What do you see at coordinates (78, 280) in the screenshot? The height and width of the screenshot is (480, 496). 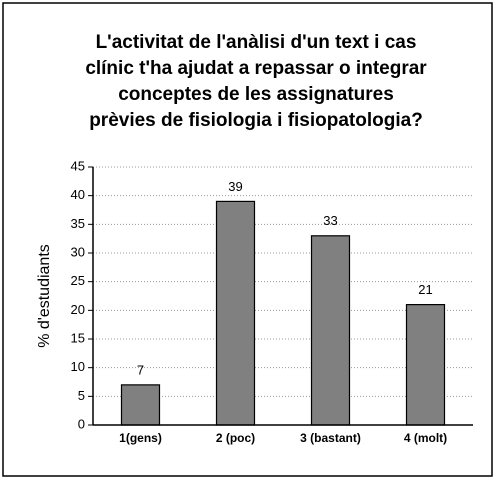 I see `y-tick-label: 25` at bounding box center [78, 280].